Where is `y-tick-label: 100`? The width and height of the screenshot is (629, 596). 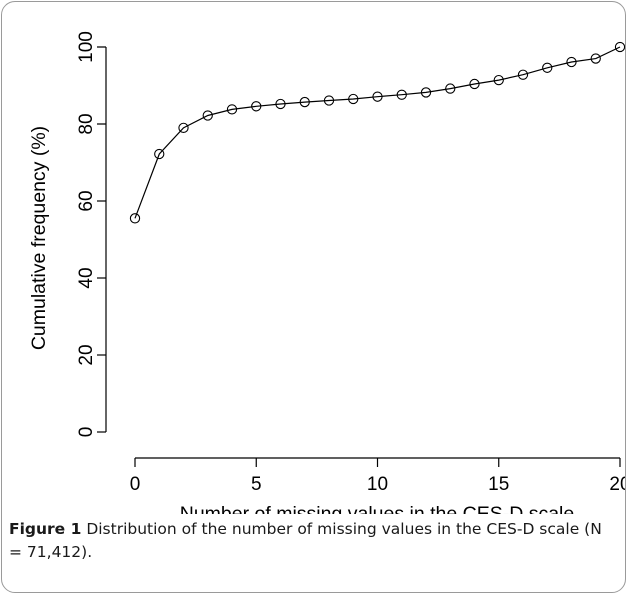
y-tick-label: 100 is located at coordinates (86, 47).